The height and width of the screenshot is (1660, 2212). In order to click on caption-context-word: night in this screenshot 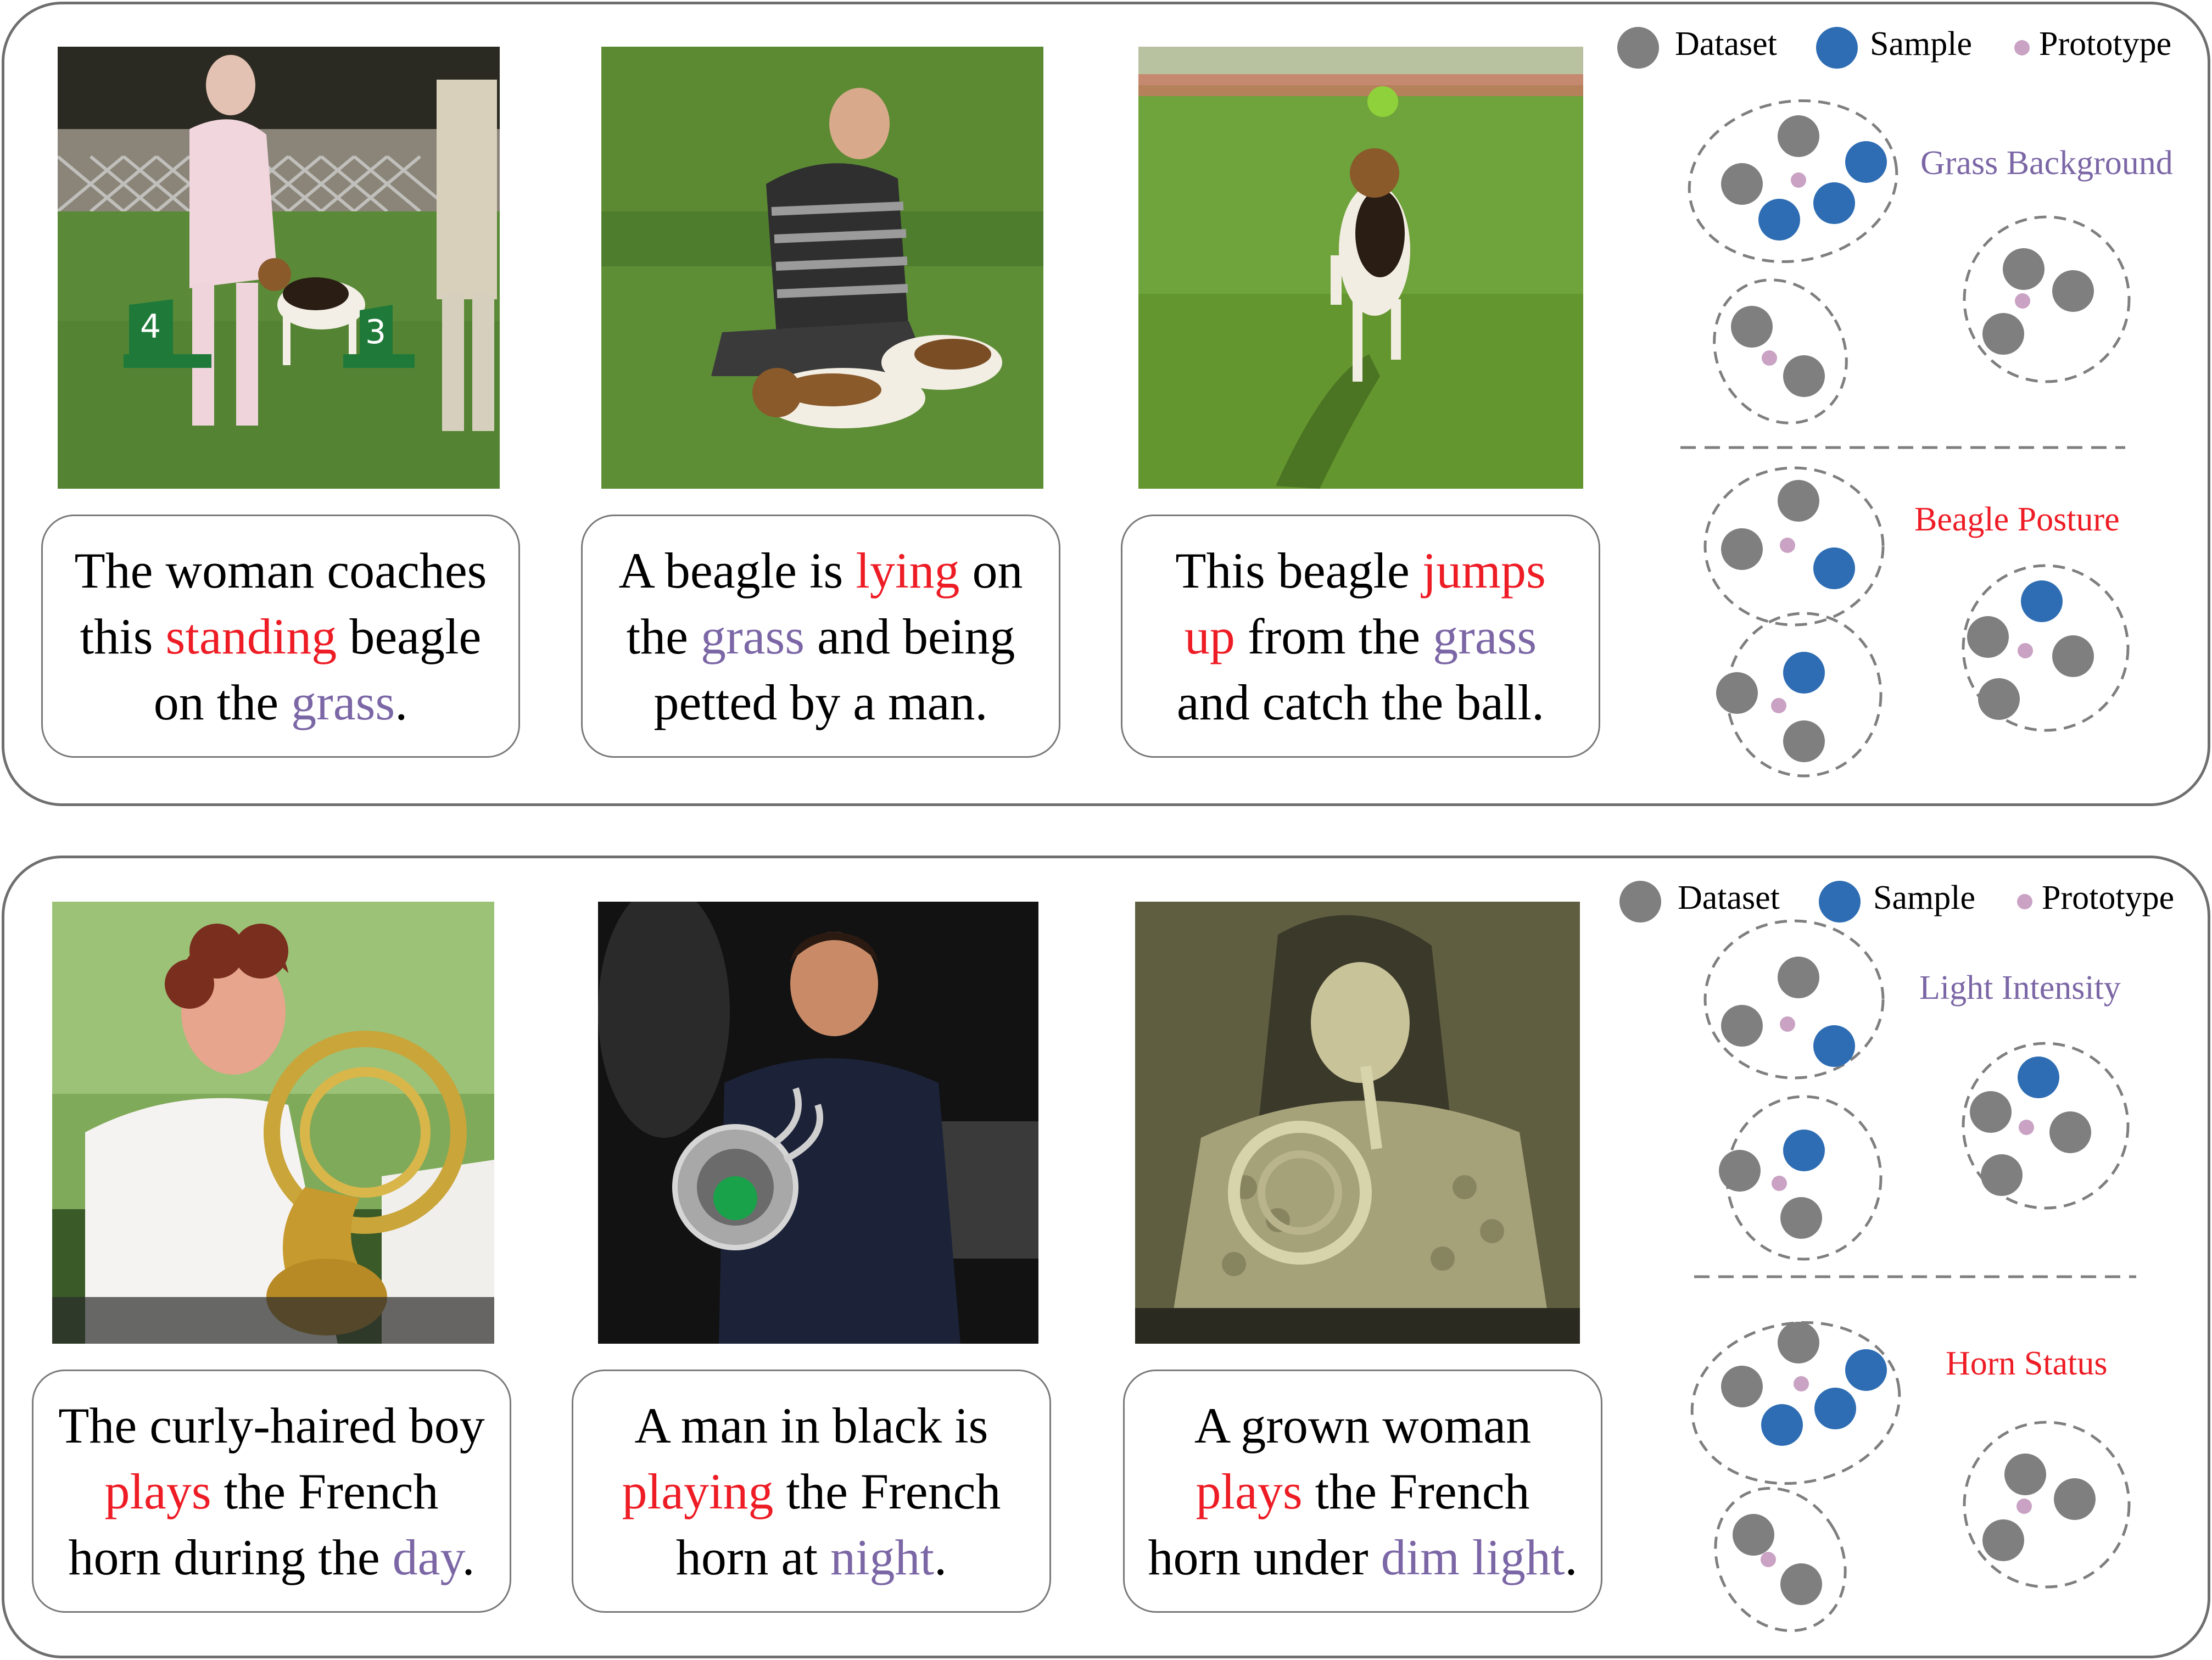, I will do `click(882, 1557)`.